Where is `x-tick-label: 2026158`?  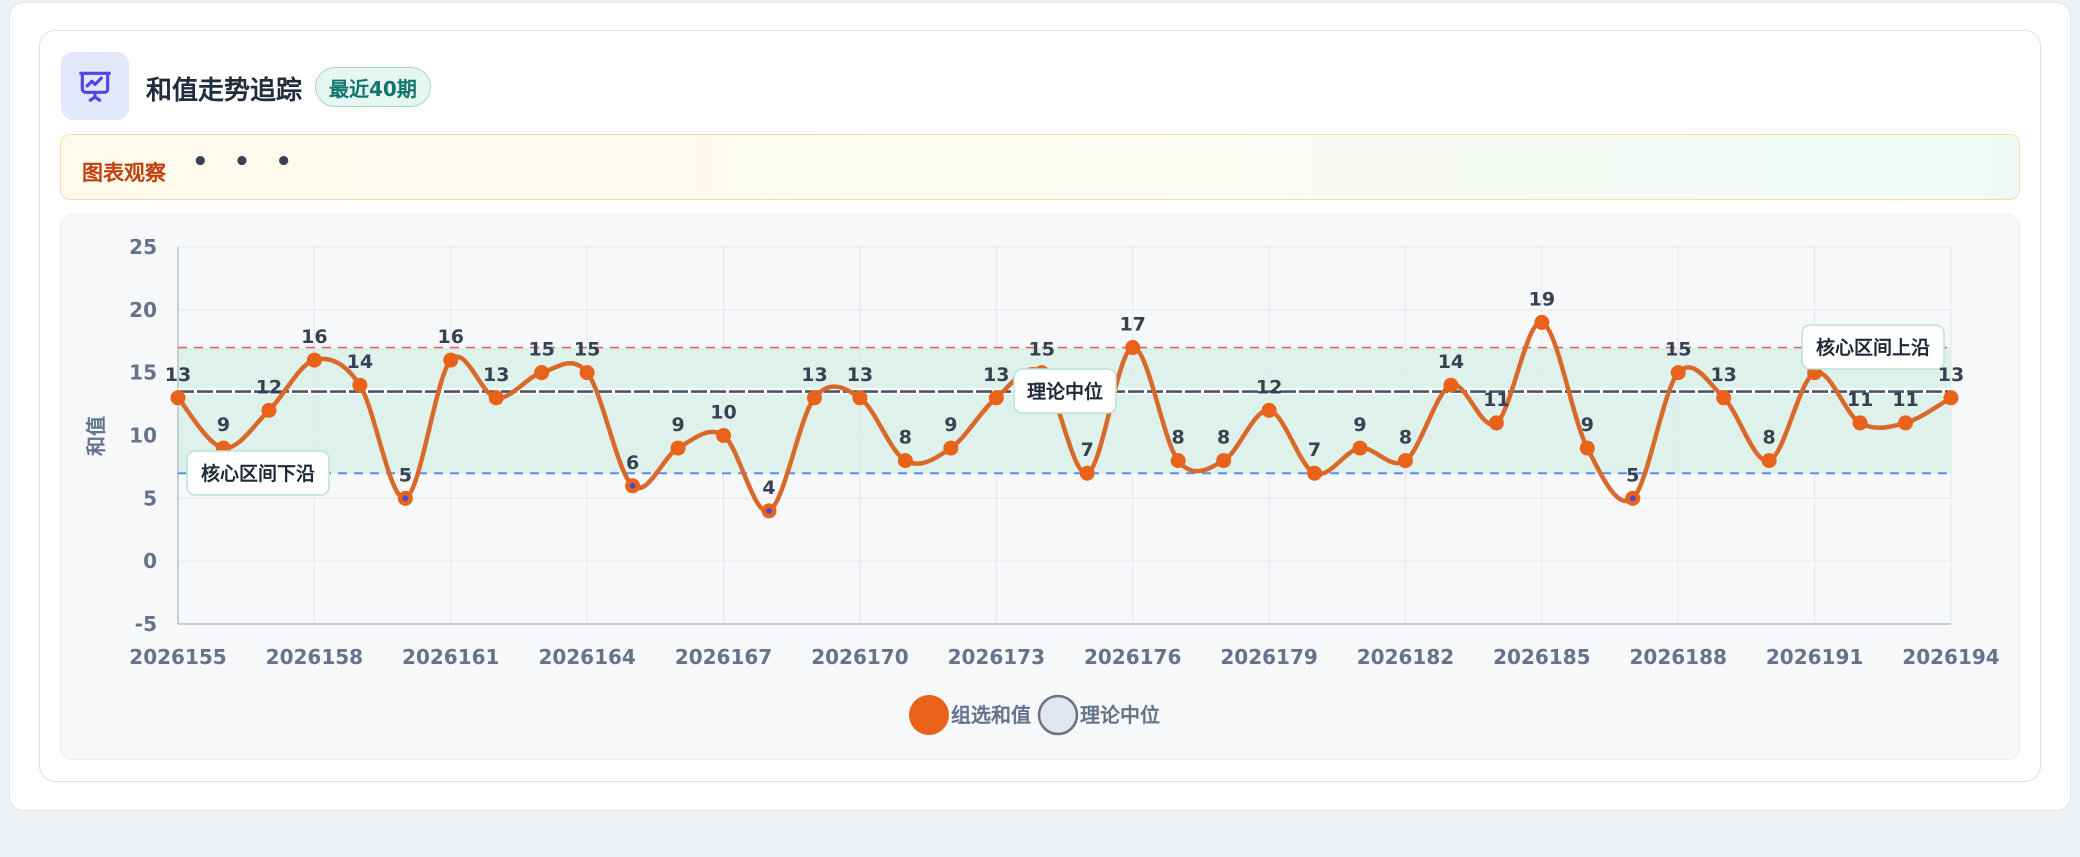
x-tick-label: 2026158 is located at coordinates (314, 657).